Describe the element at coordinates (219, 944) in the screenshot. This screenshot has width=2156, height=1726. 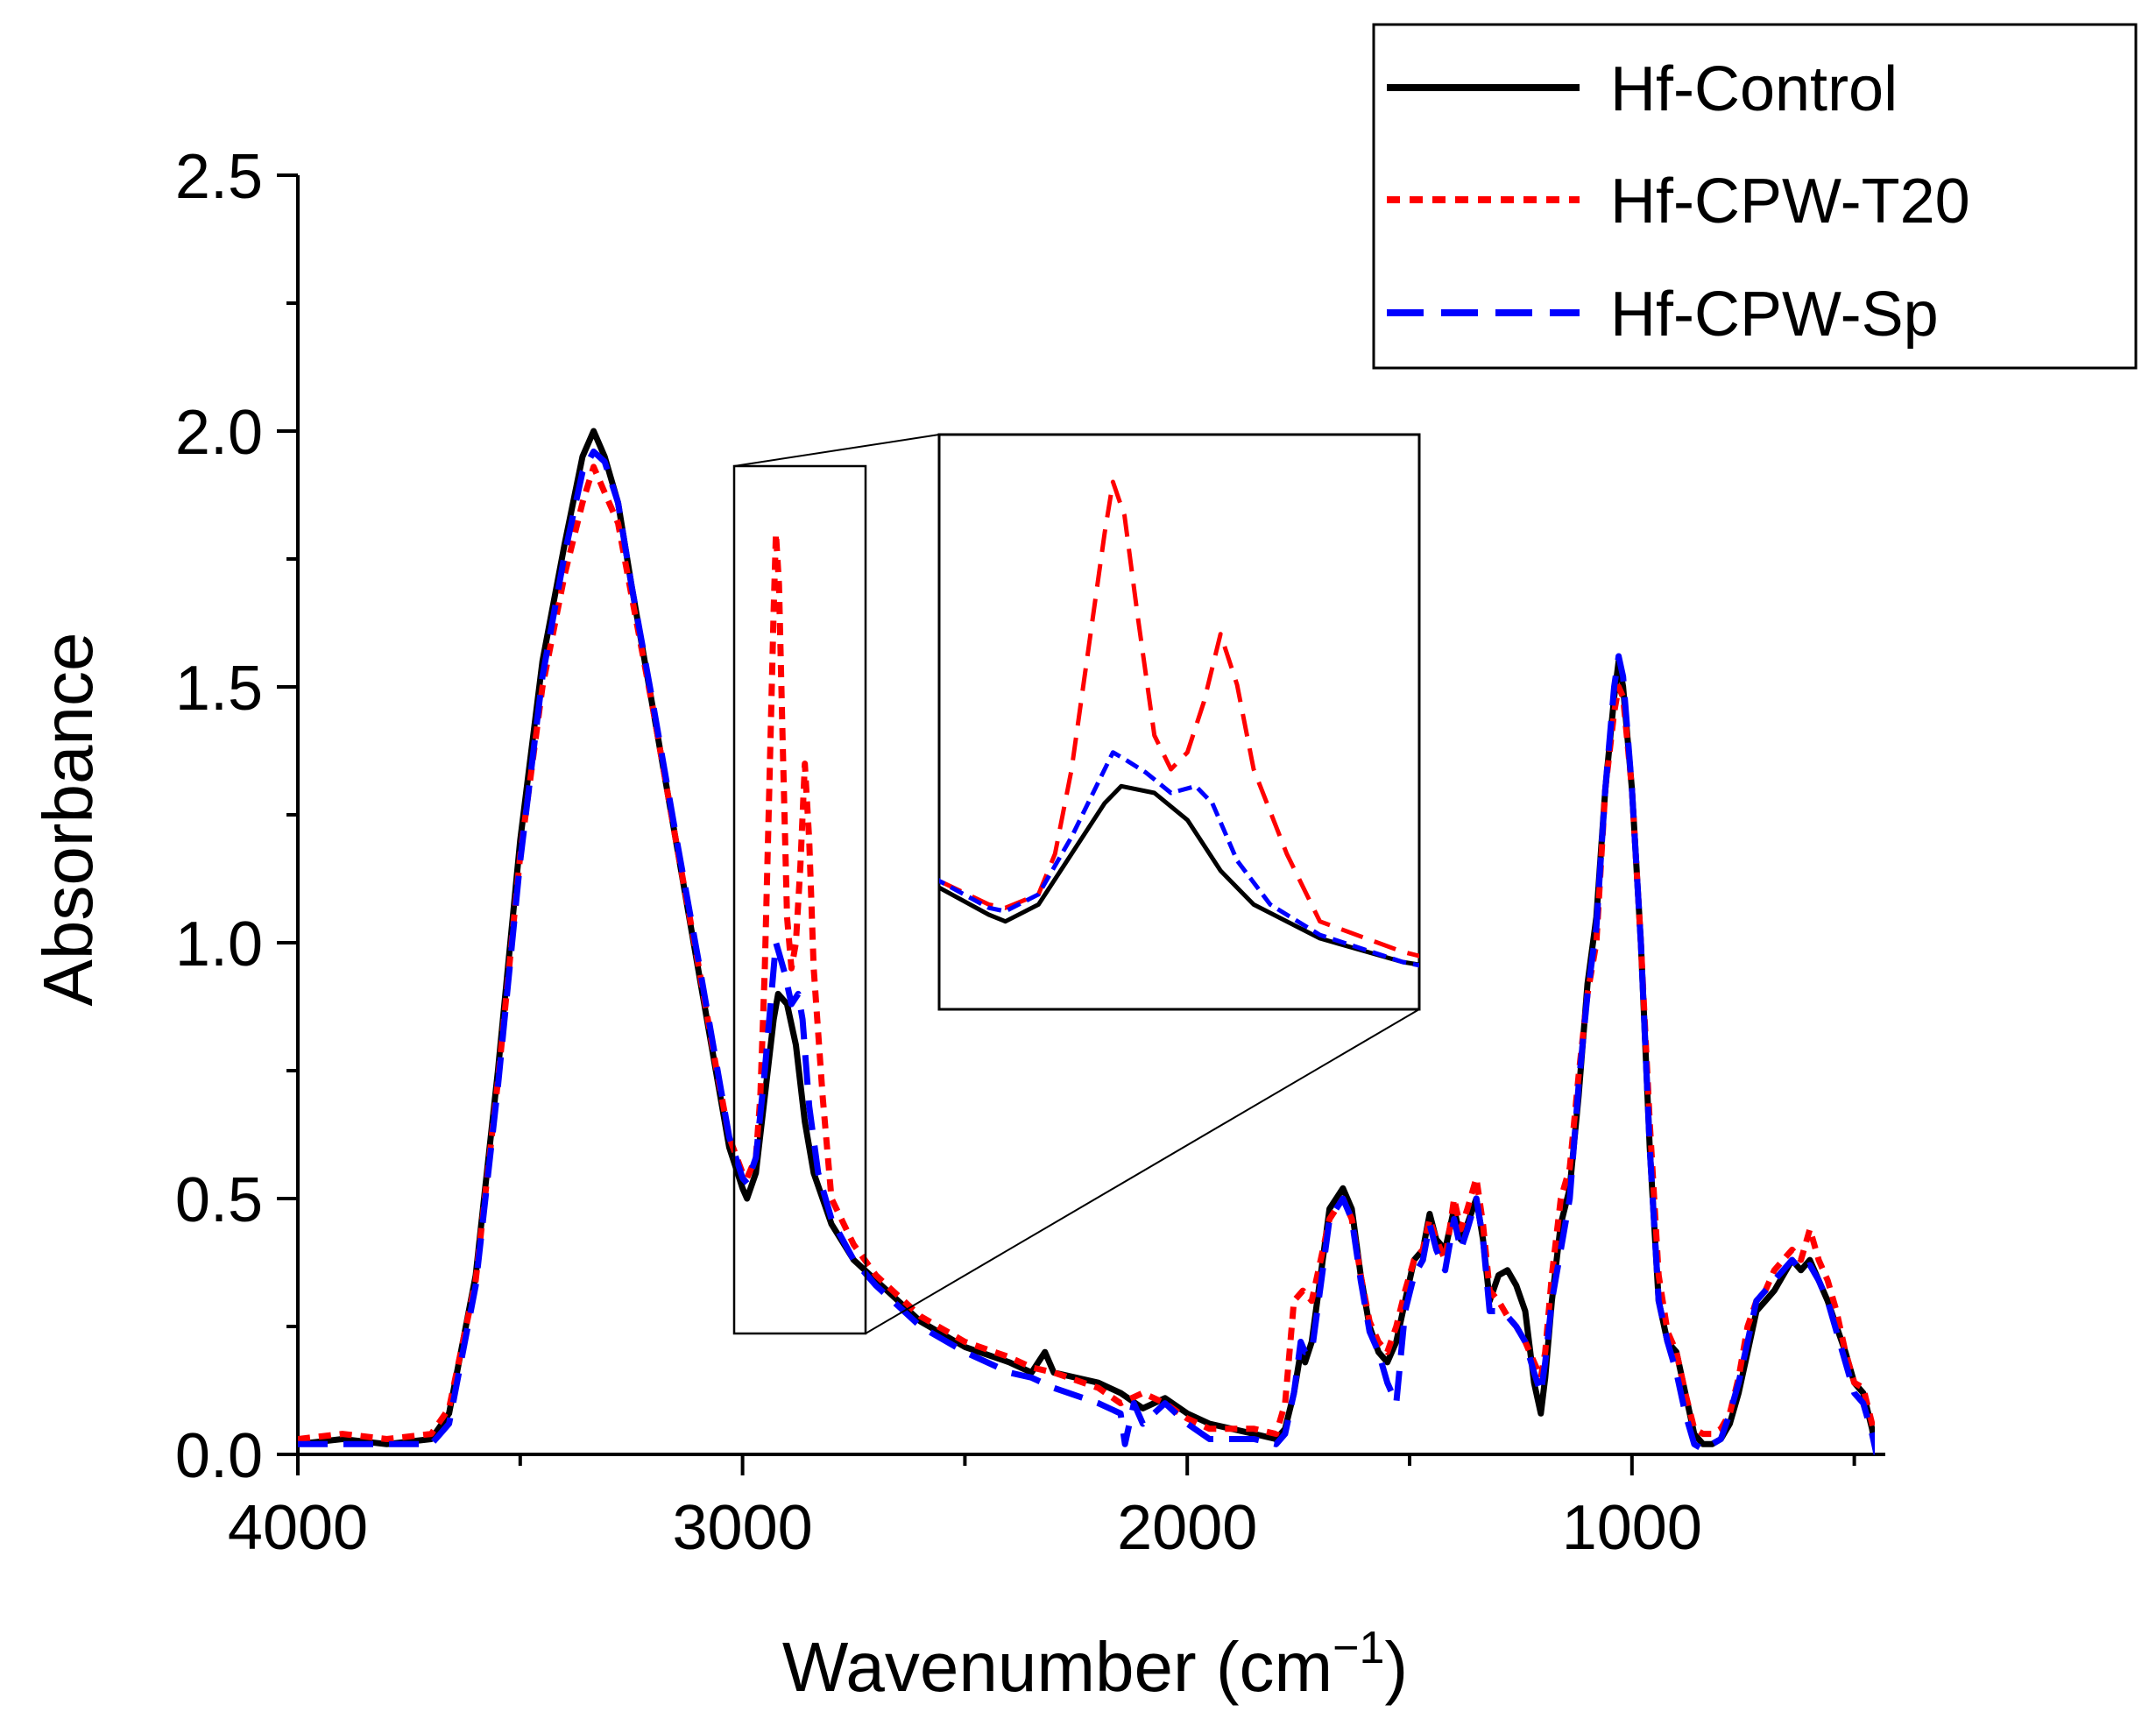
I see `y-tick-label: 1.0` at that location.